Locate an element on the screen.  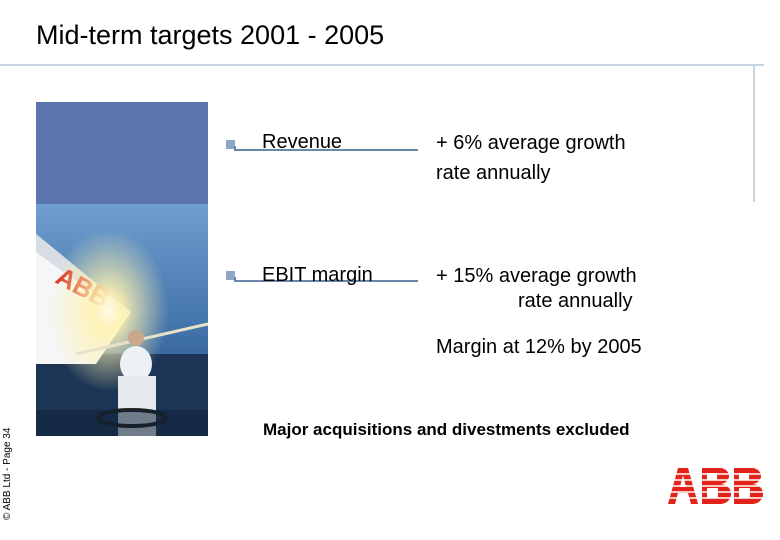
sailing-photo: ABB is located at coordinates (122, 269).